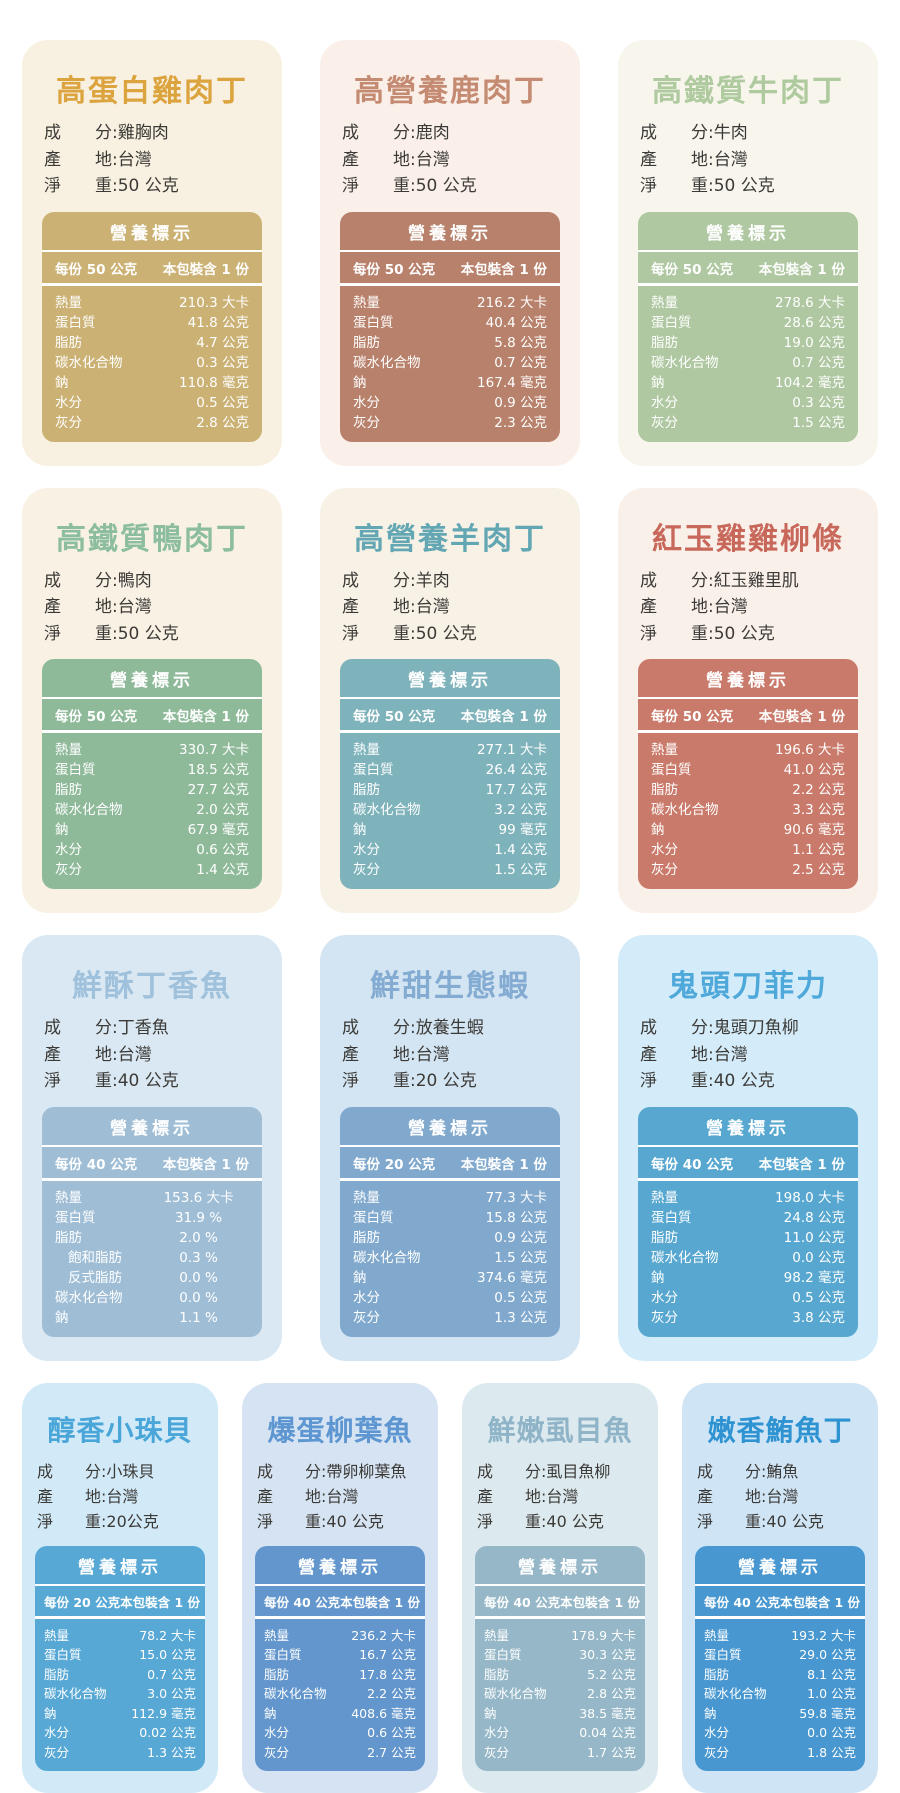 The image size is (900, 1793). I want to click on nutrition-row-value: 112.9 毫克, so click(163, 1714).